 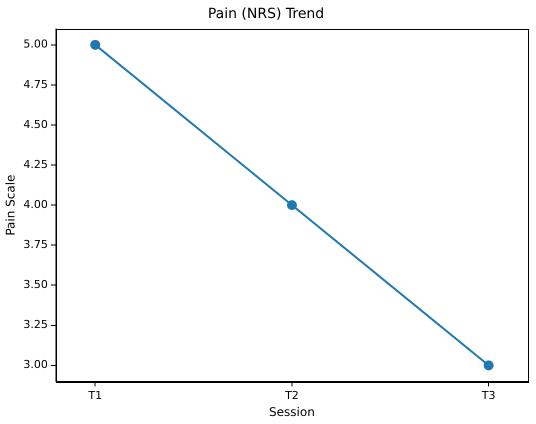 I want to click on y-tick-label: 4.25, so click(x=35, y=164).